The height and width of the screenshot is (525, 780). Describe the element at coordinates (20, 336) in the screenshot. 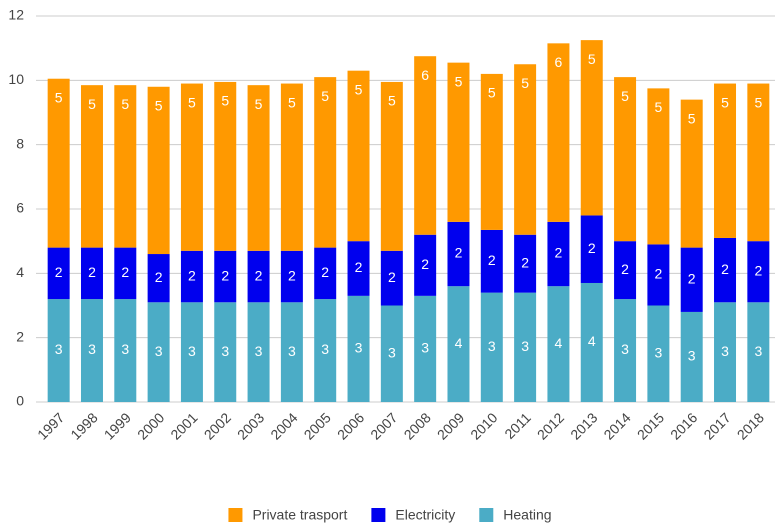

I see `y-tick-label: 2` at that location.